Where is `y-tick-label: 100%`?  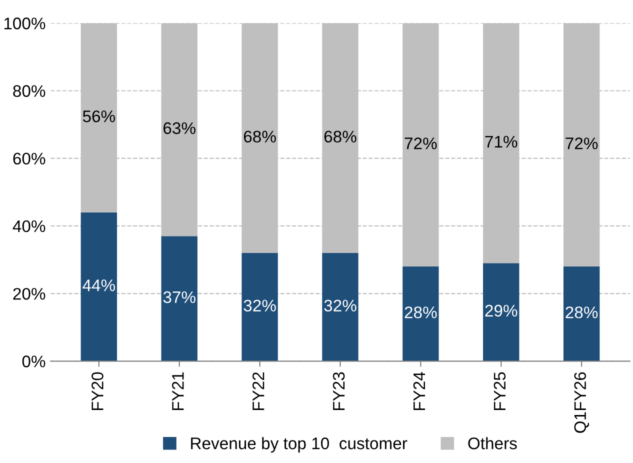
y-tick-label: 100% is located at coordinates (25, 24).